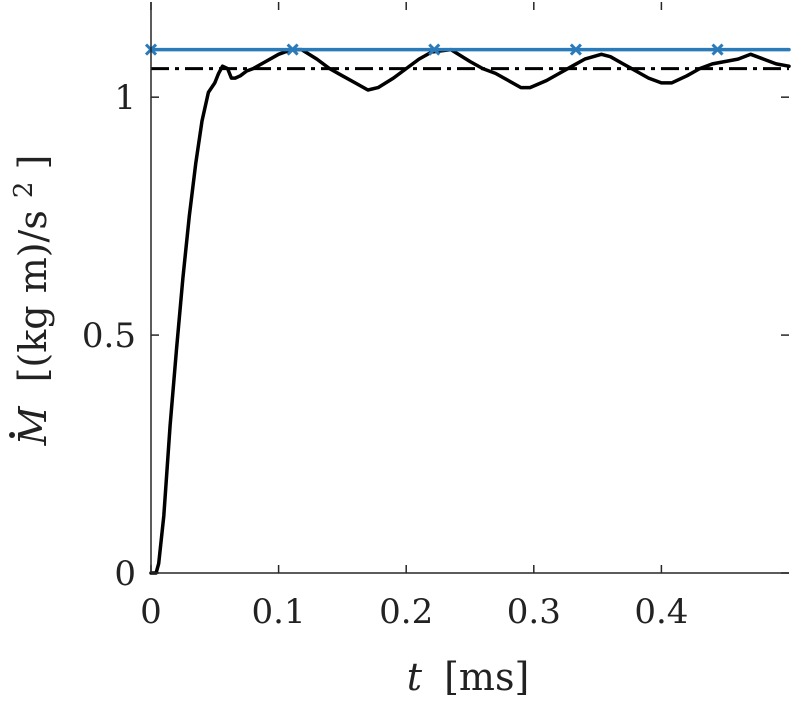  Describe the element at coordinates (661, 612) in the screenshot. I see `x-tick-label: 0.4` at that location.